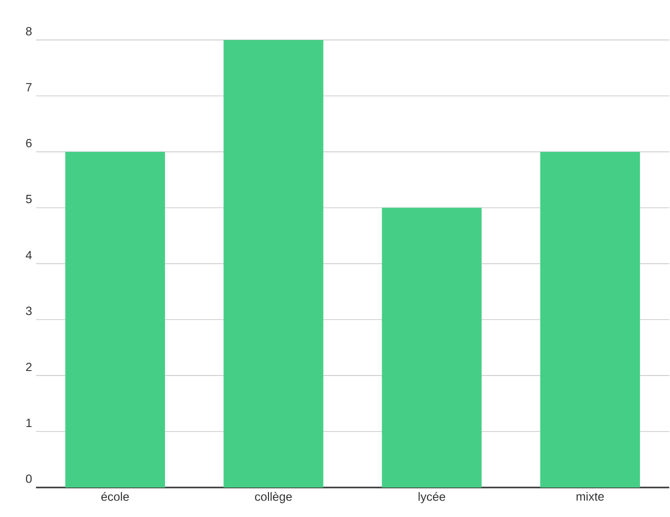  What do you see at coordinates (29, 143) in the screenshot?
I see `y-tick-label: 6` at bounding box center [29, 143].